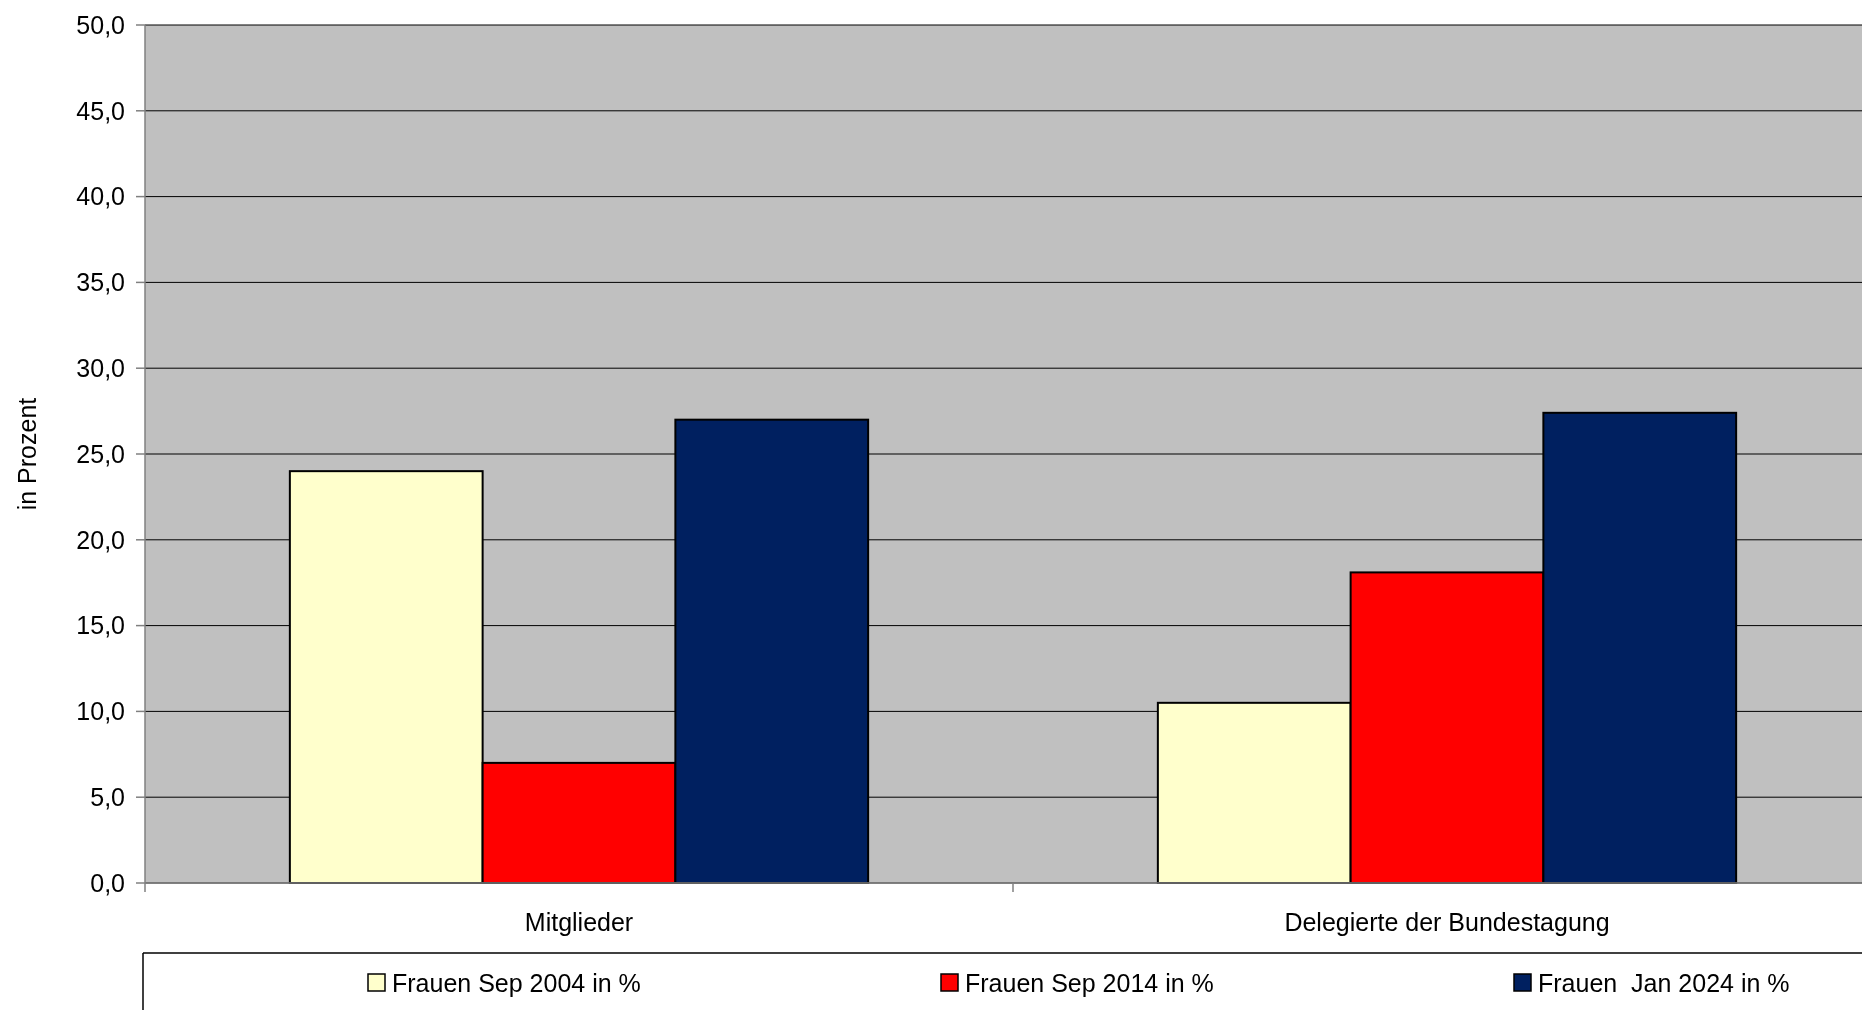 This screenshot has width=1862, height=1010. Describe the element at coordinates (100, 711) in the screenshot. I see `y-tick-label: 10,0` at that location.